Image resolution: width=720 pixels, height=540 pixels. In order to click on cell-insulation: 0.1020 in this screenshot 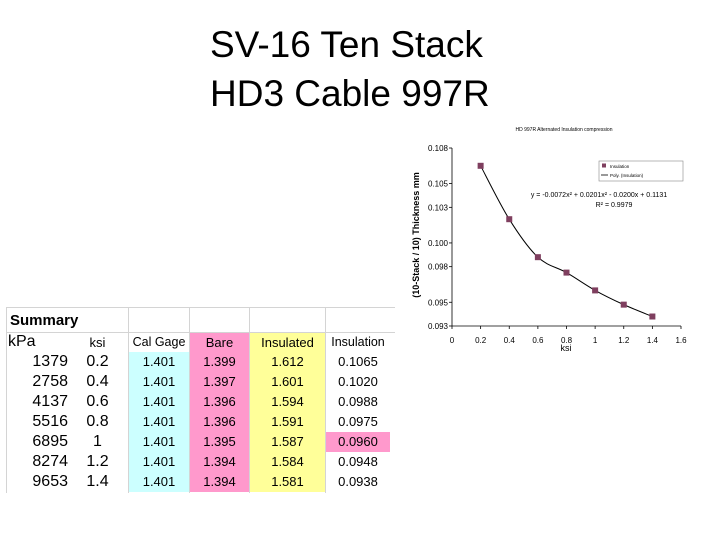, I will do `click(358, 381)`.